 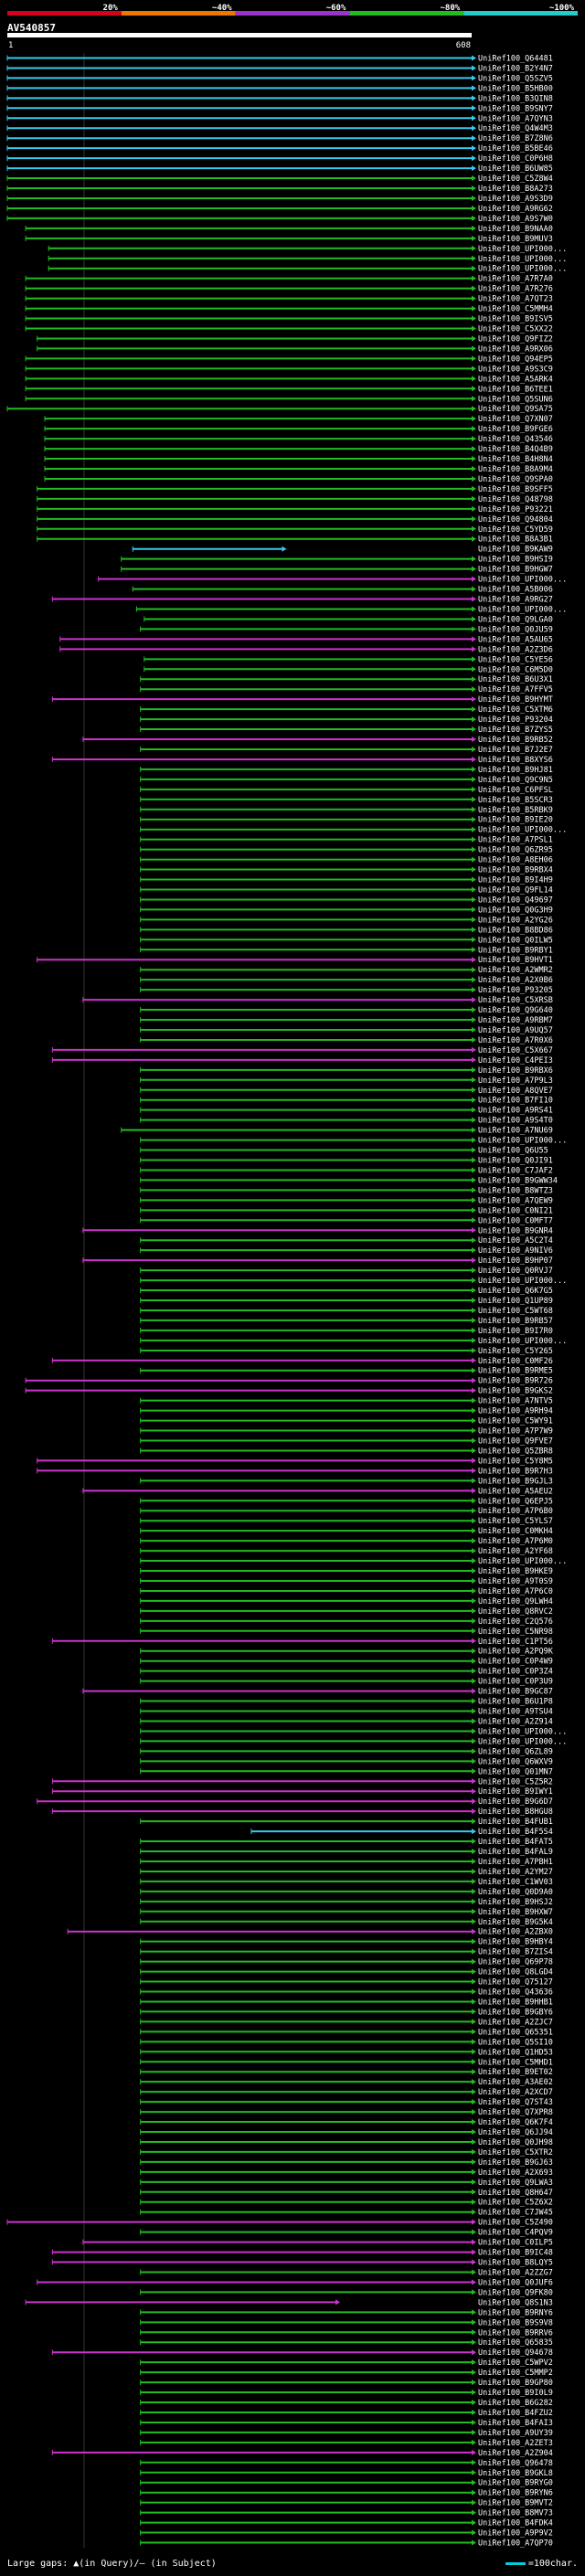 What do you see at coordinates (515, 2543) in the screenshot?
I see `hit-label: UniRef100_A7QP70` at bounding box center [515, 2543].